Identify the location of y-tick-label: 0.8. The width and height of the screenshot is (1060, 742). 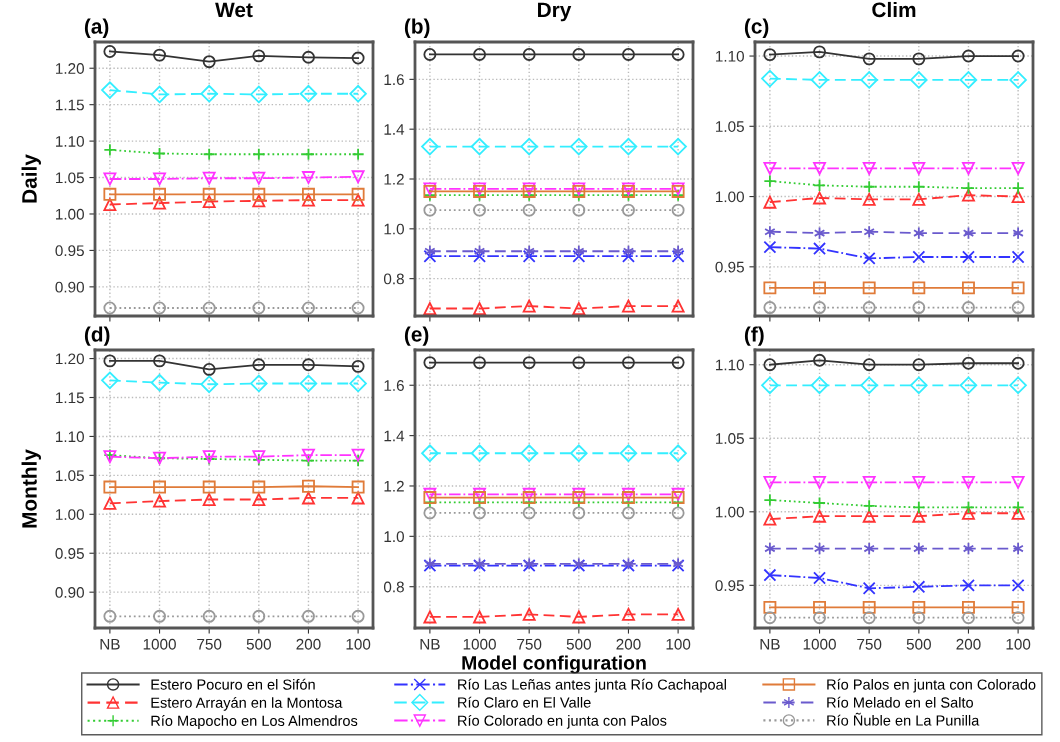
(393, 587).